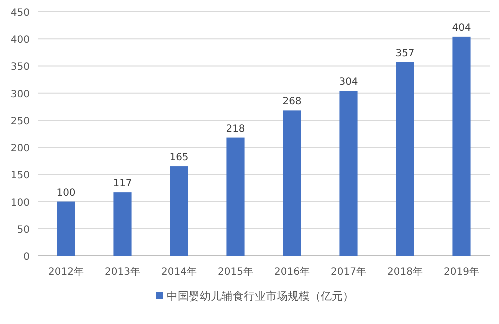 This screenshot has width=499, height=324. What do you see at coordinates (462, 272) in the screenshot?
I see `x-tick-label: 2019年` at bounding box center [462, 272].